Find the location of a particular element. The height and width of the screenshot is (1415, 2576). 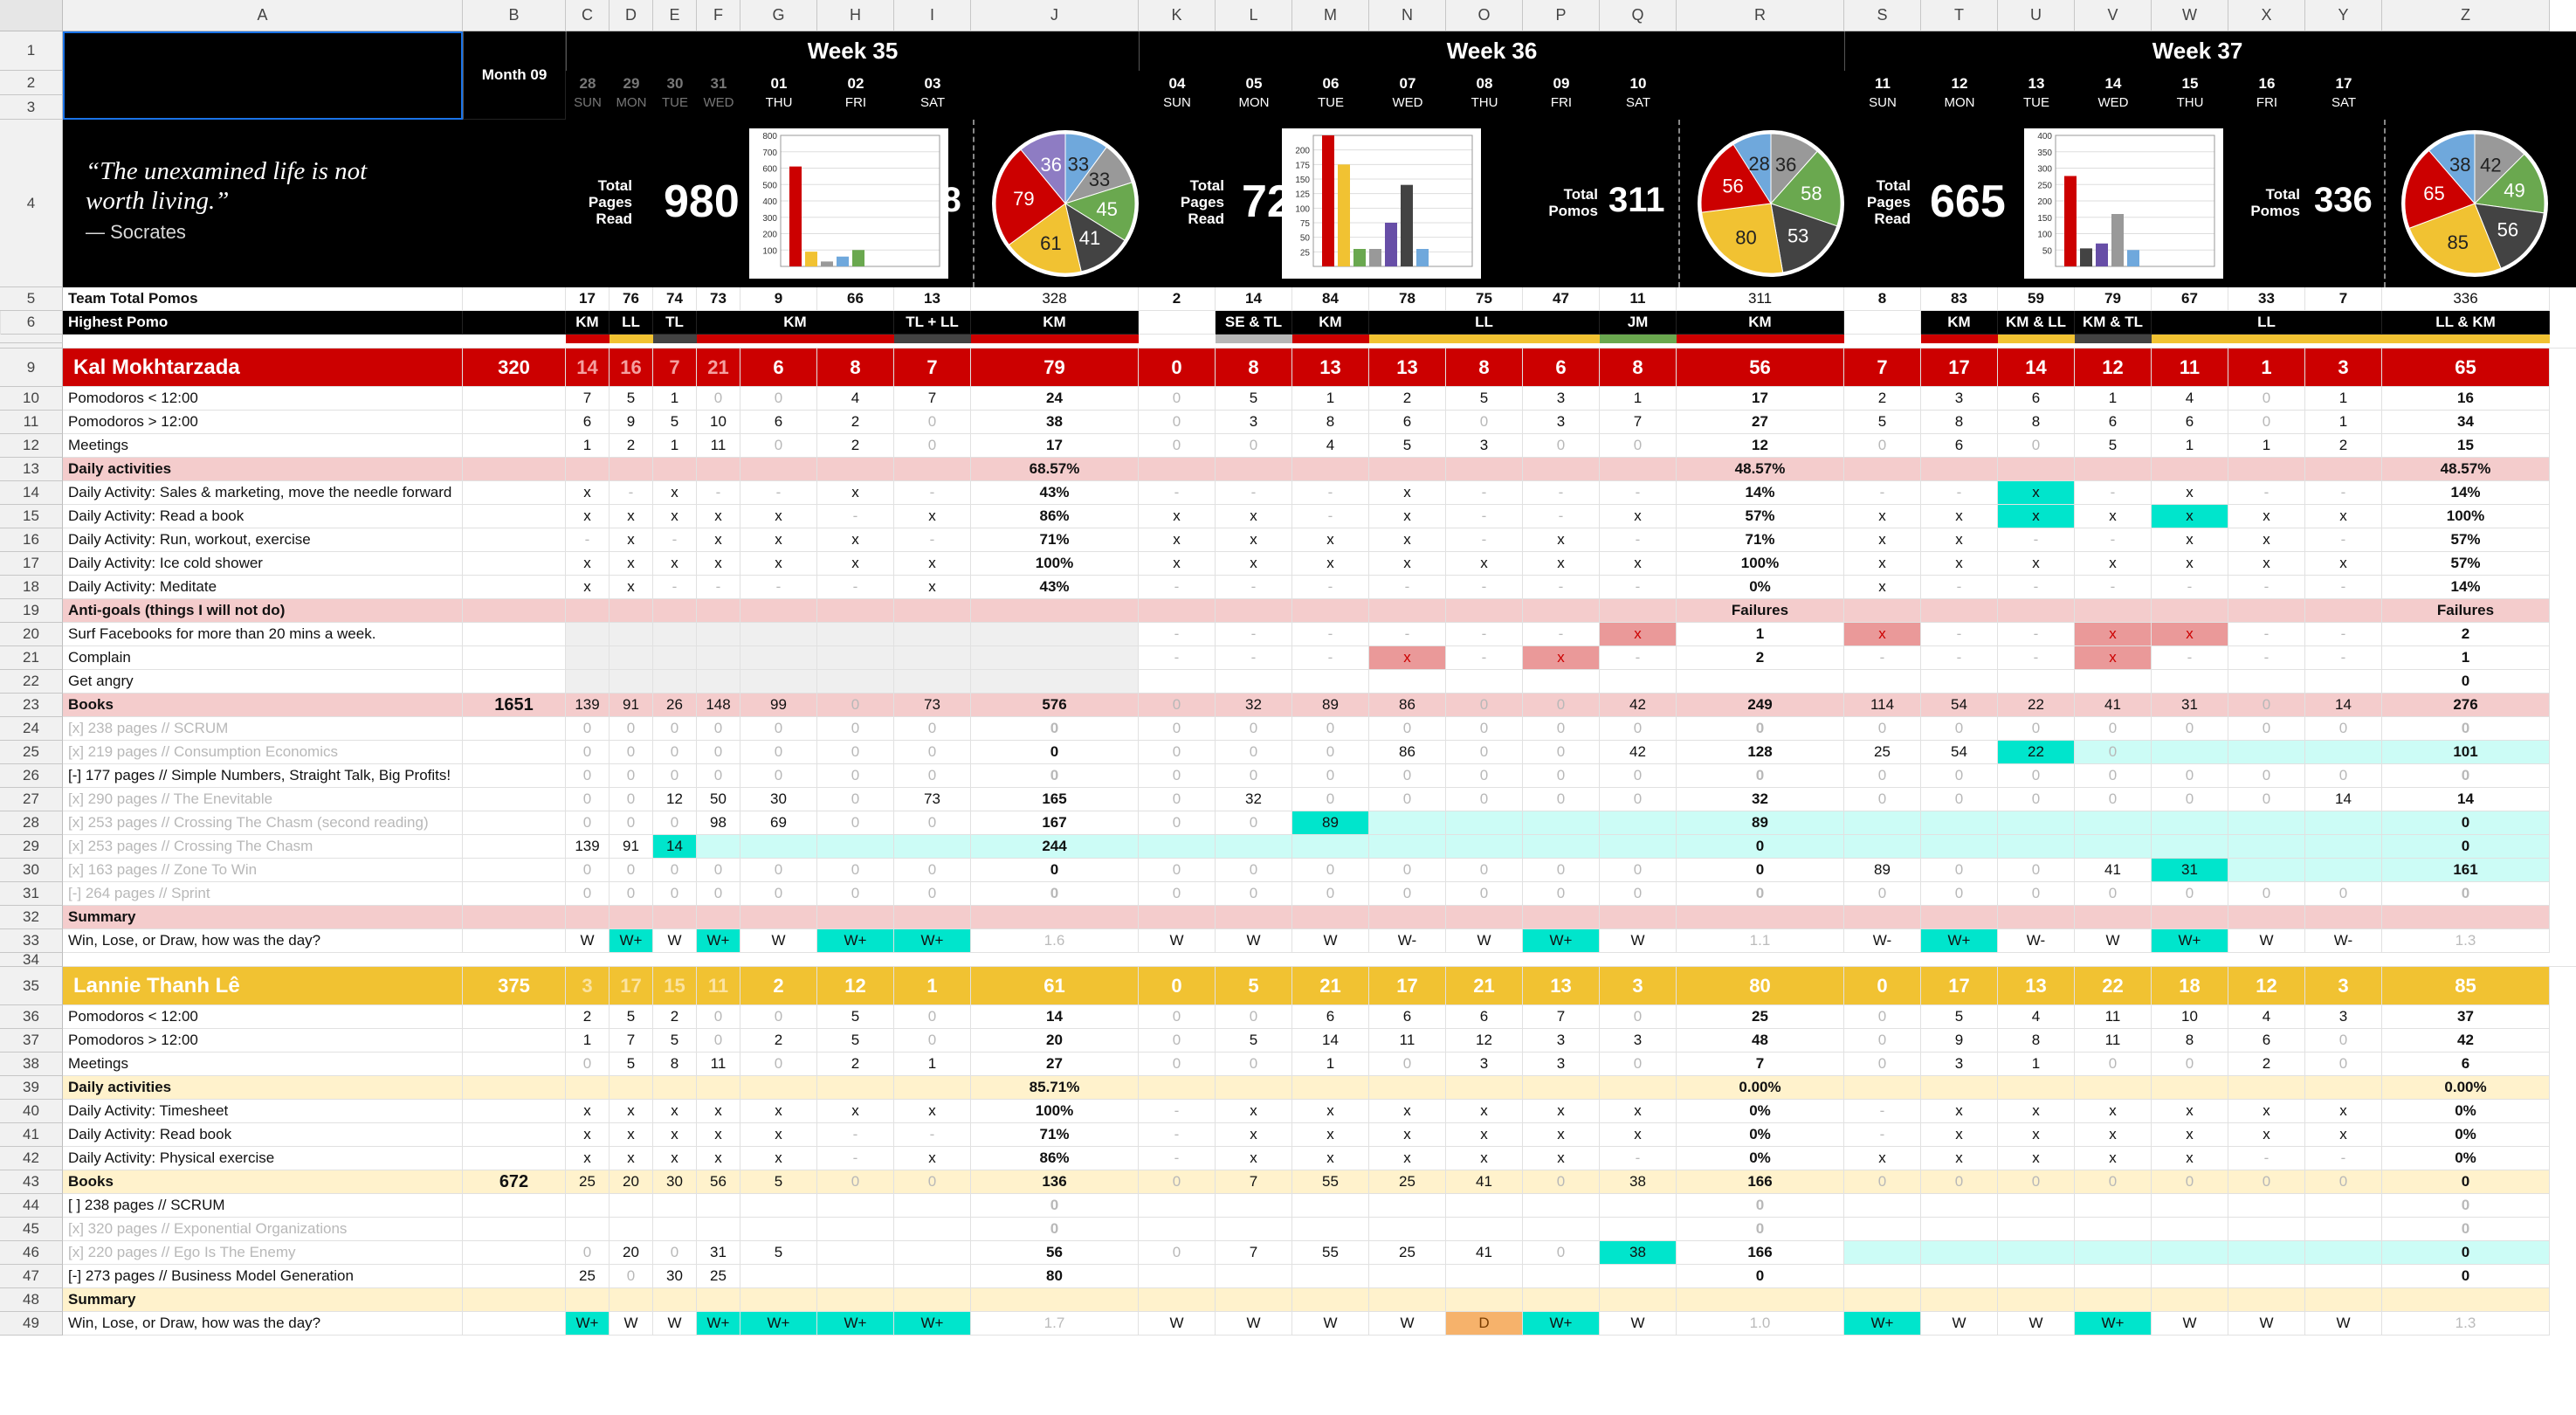

row-header: 40 is located at coordinates (31, 1111).